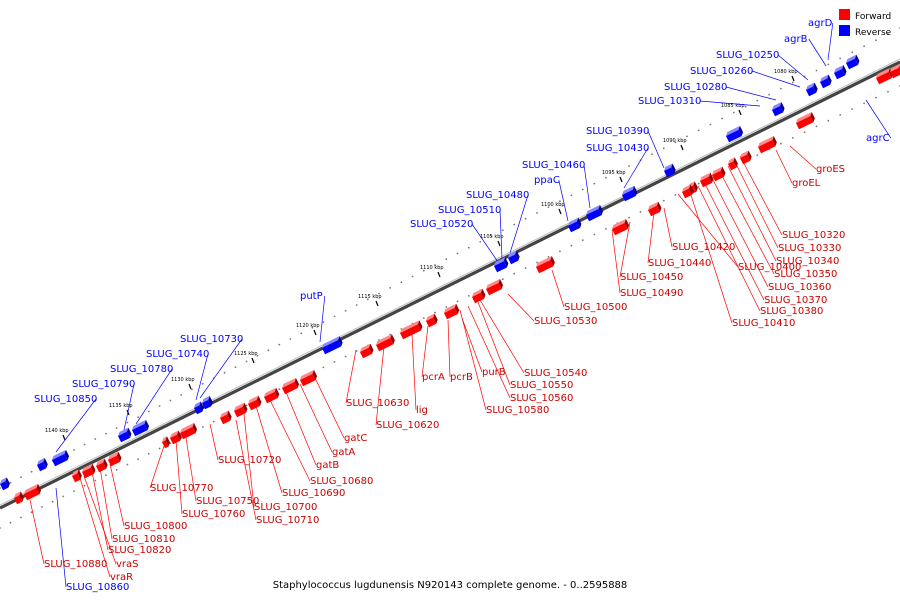 The width and height of the screenshot is (900, 600). What do you see at coordinates (878, 138) in the screenshot?
I see `reverse-gene-label: agrC` at bounding box center [878, 138].